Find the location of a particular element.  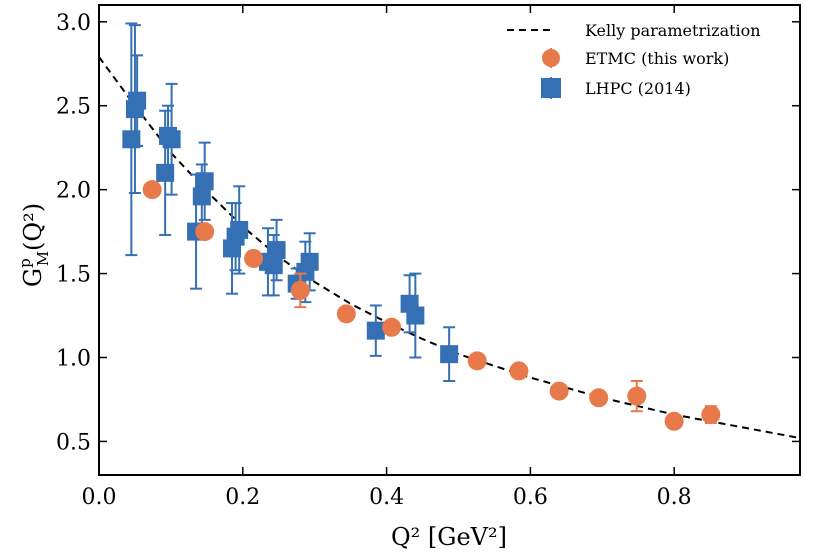

legend-lhpc-label: LHPC (2014) is located at coordinates (638, 88).